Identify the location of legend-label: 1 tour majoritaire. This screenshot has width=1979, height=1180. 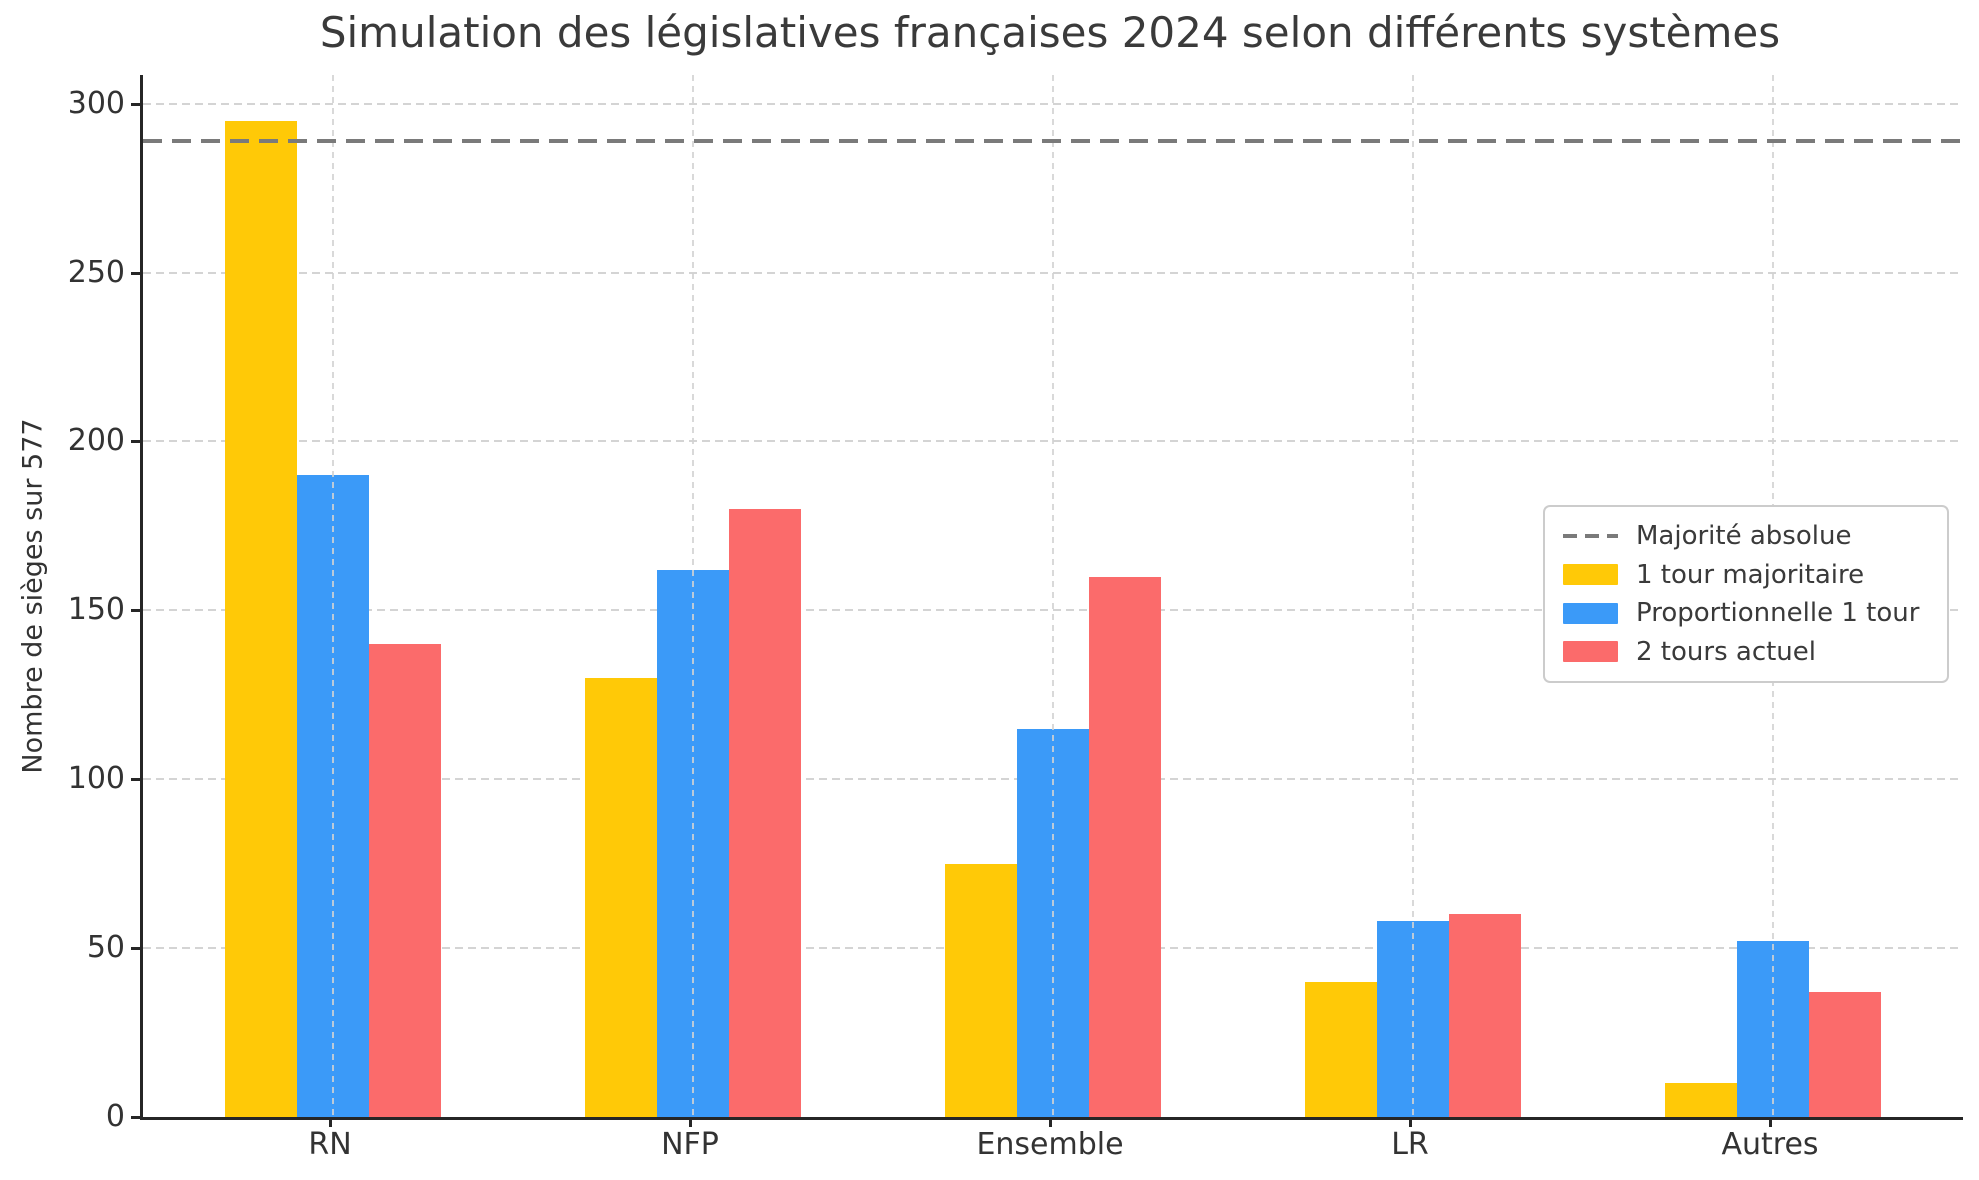
(1750, 574).